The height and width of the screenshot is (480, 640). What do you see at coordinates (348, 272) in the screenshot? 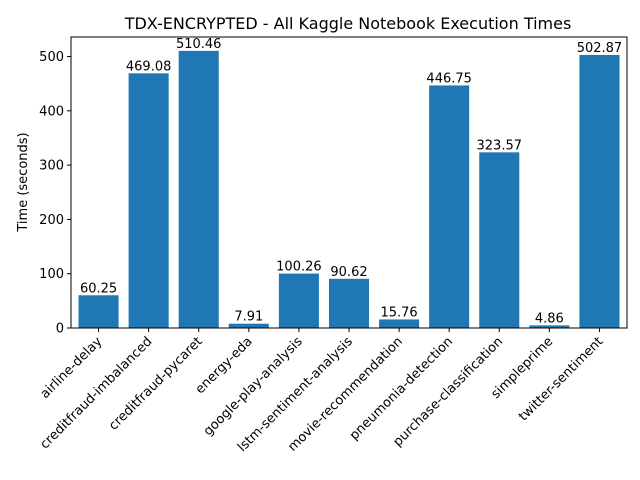
I see `data-label-lstm-sentiment-analysis: 90.62` at bounding box center [348, 272].